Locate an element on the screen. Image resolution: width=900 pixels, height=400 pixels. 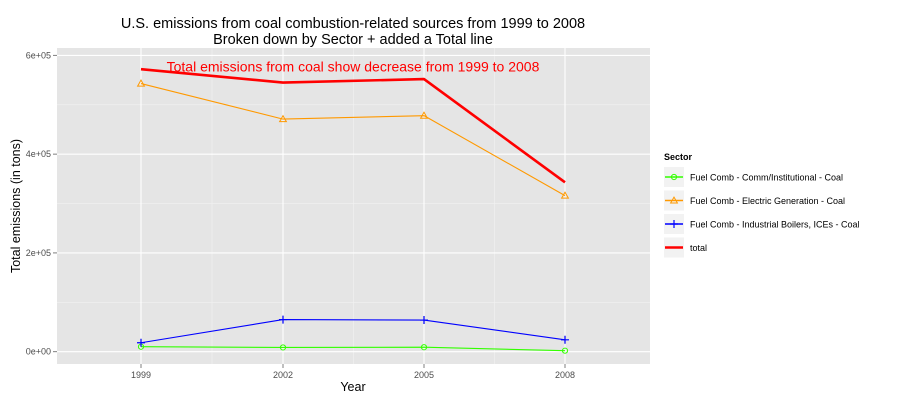
series-line-fuel-comb-electric-generation-coal is located at coordinates (353, 140).